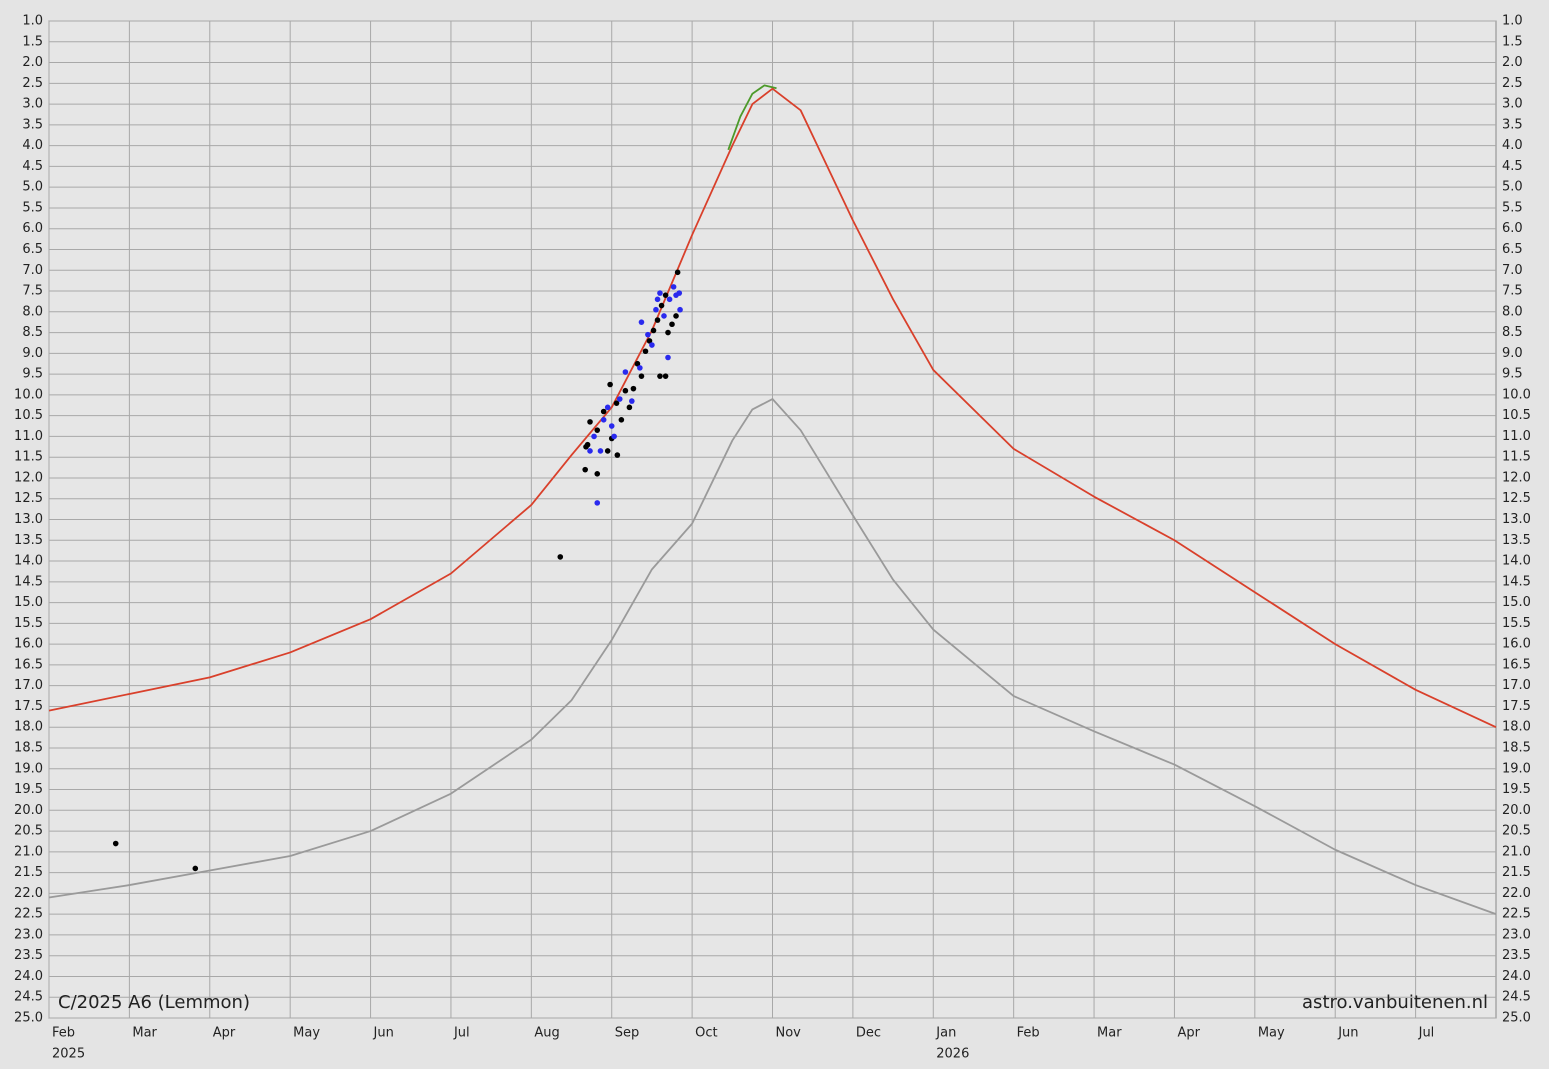 This screenshot has height=1069, width=1549. I want to click on y2-tick-label: 12.5, so click(1516, 498).